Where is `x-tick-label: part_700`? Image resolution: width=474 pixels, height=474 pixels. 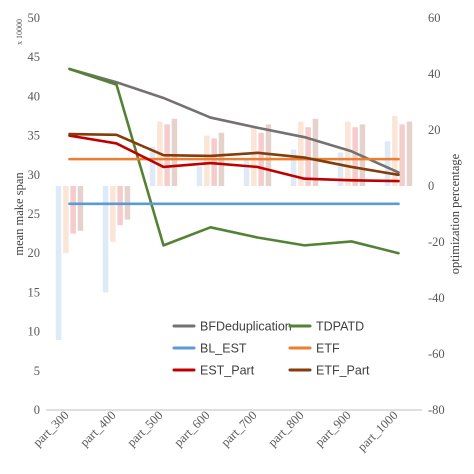 x-tick-label: part_700 is located at coordinates (238, 428).